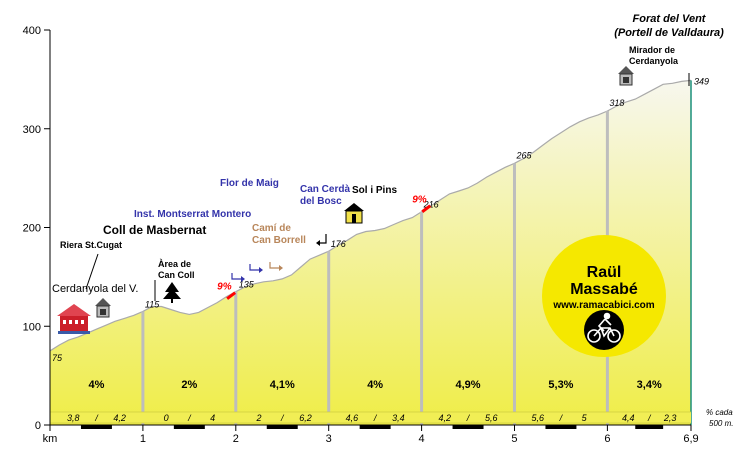  Describe the element at coordinates (669, 33) in the screenshot. I see `annotation-forat: (Portell de Valldaura)` at that location.